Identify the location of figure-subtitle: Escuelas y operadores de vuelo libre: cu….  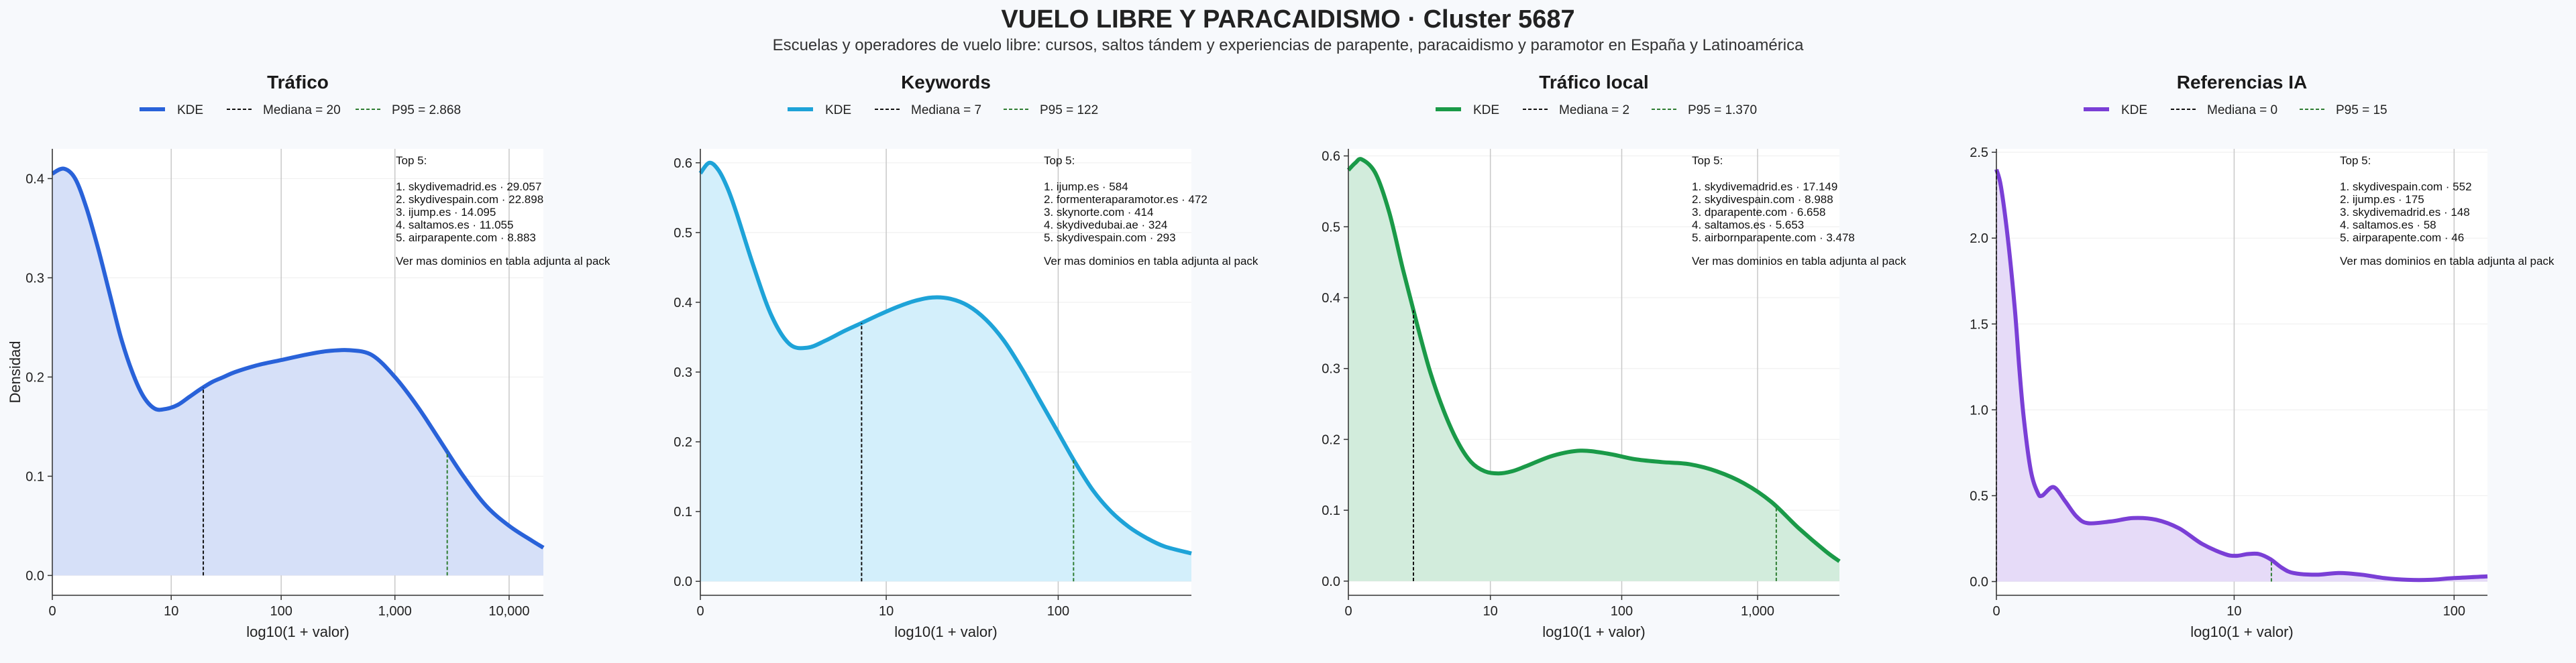
(1288, 45).